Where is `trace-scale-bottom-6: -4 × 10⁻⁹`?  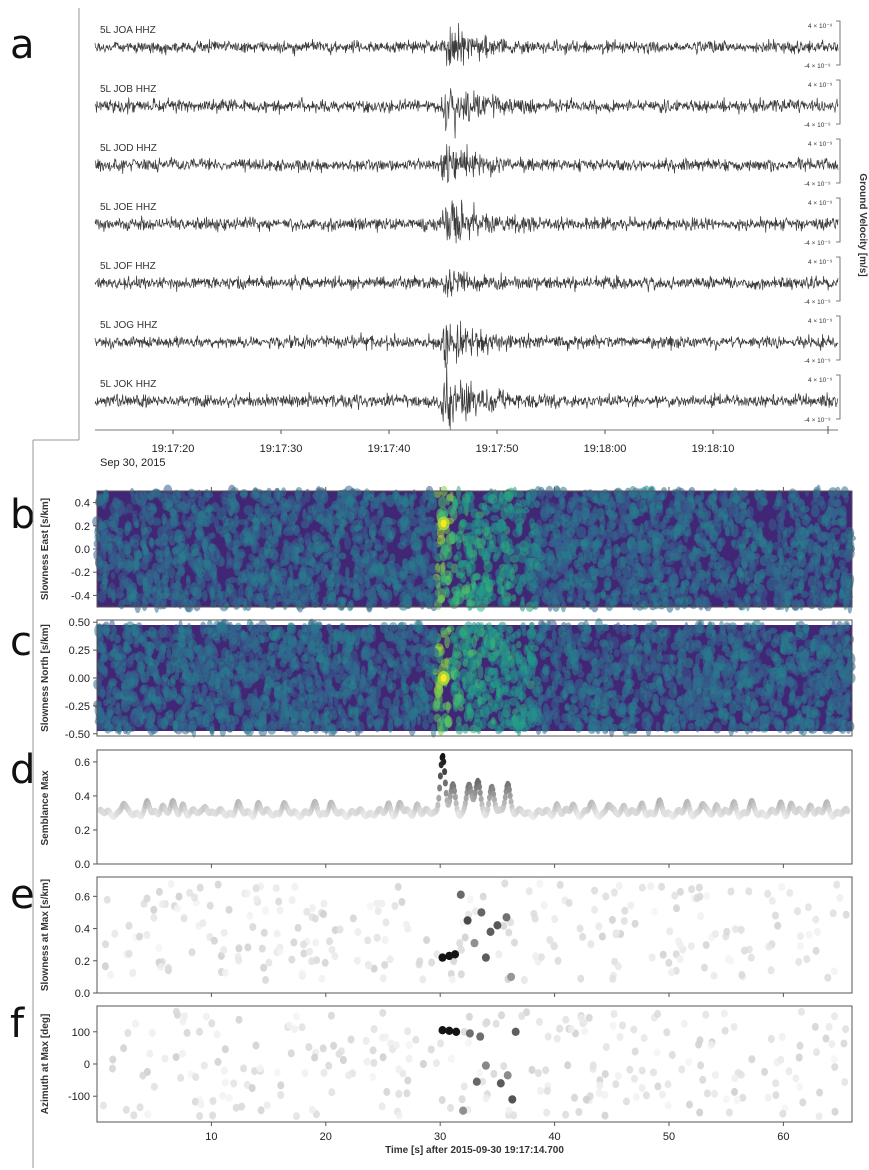 trace-scale-bottom-6: -4 × 10⁻⁹ is located at coordinates (817, 420).